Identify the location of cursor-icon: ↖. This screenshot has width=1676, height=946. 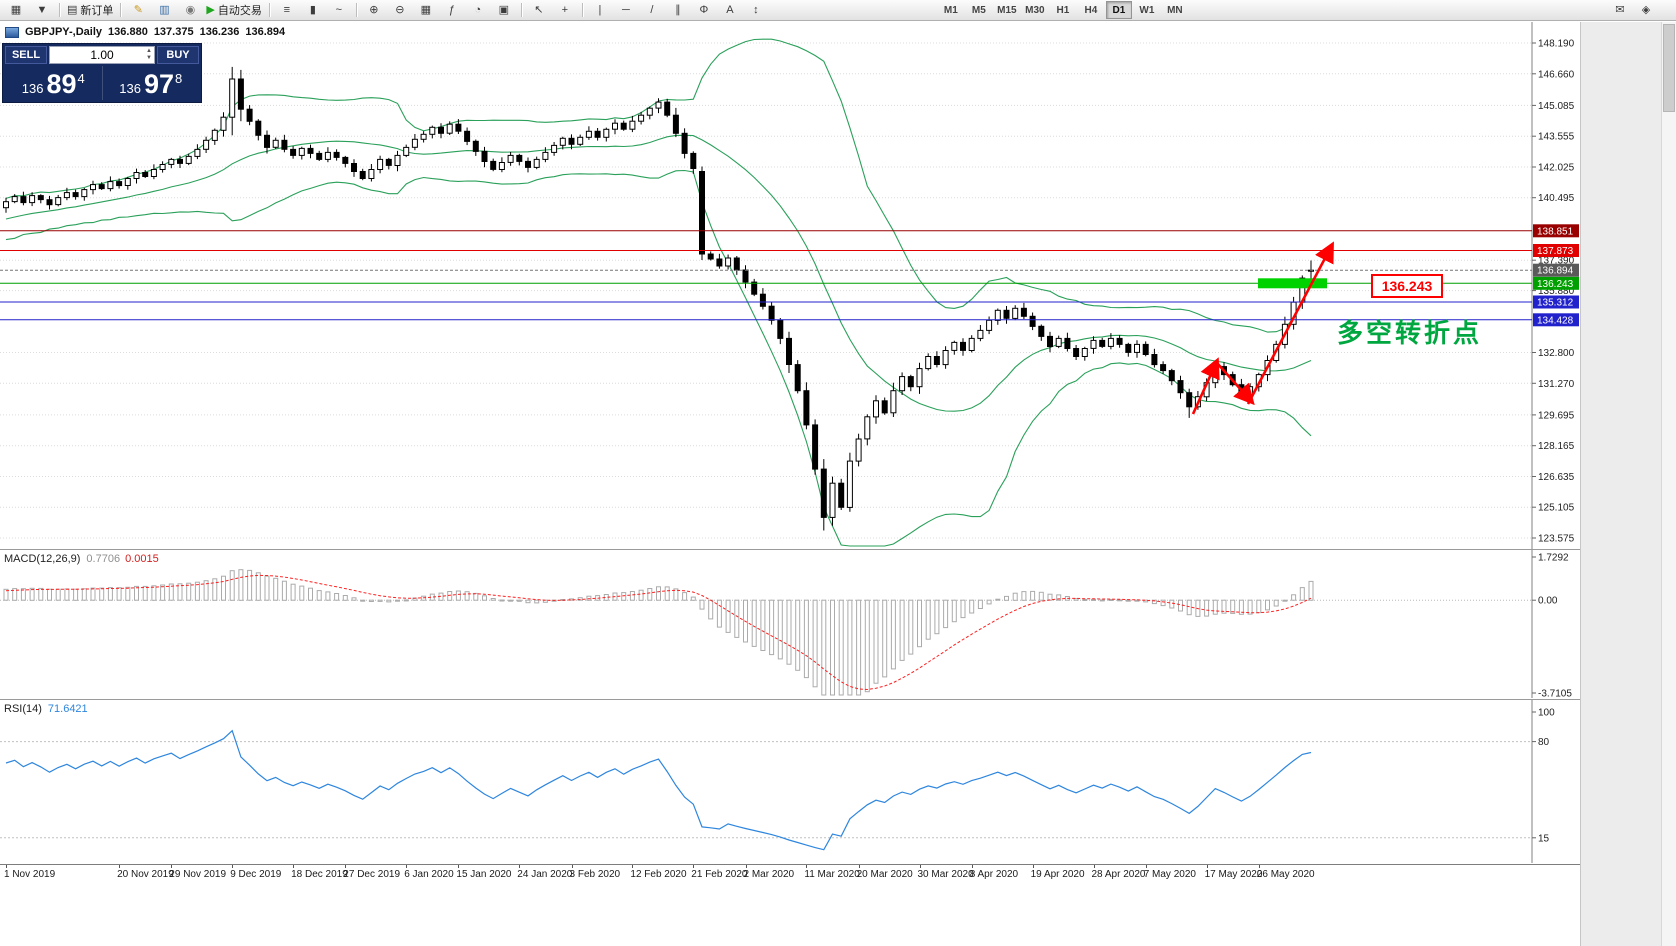
(539, 10).